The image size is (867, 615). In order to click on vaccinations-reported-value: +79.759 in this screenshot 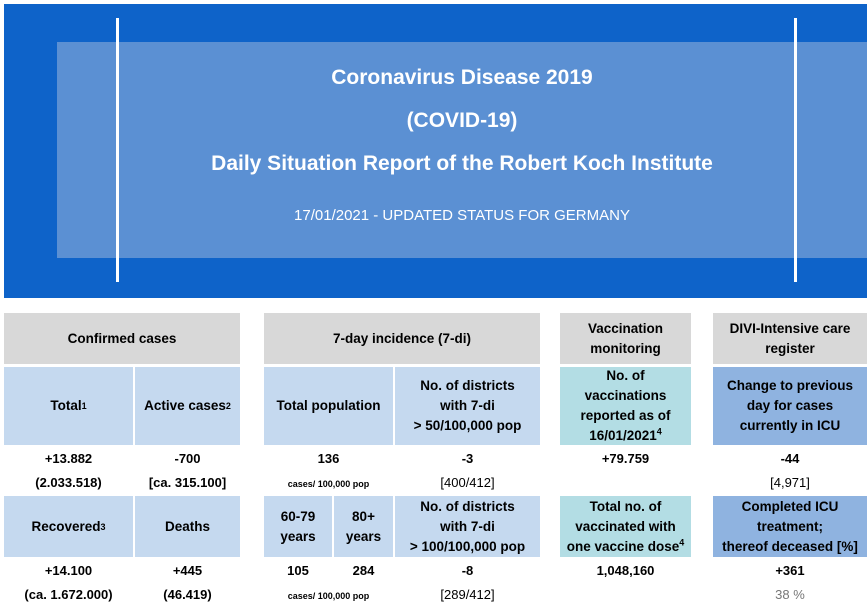, I will do `click(625, 458)`.